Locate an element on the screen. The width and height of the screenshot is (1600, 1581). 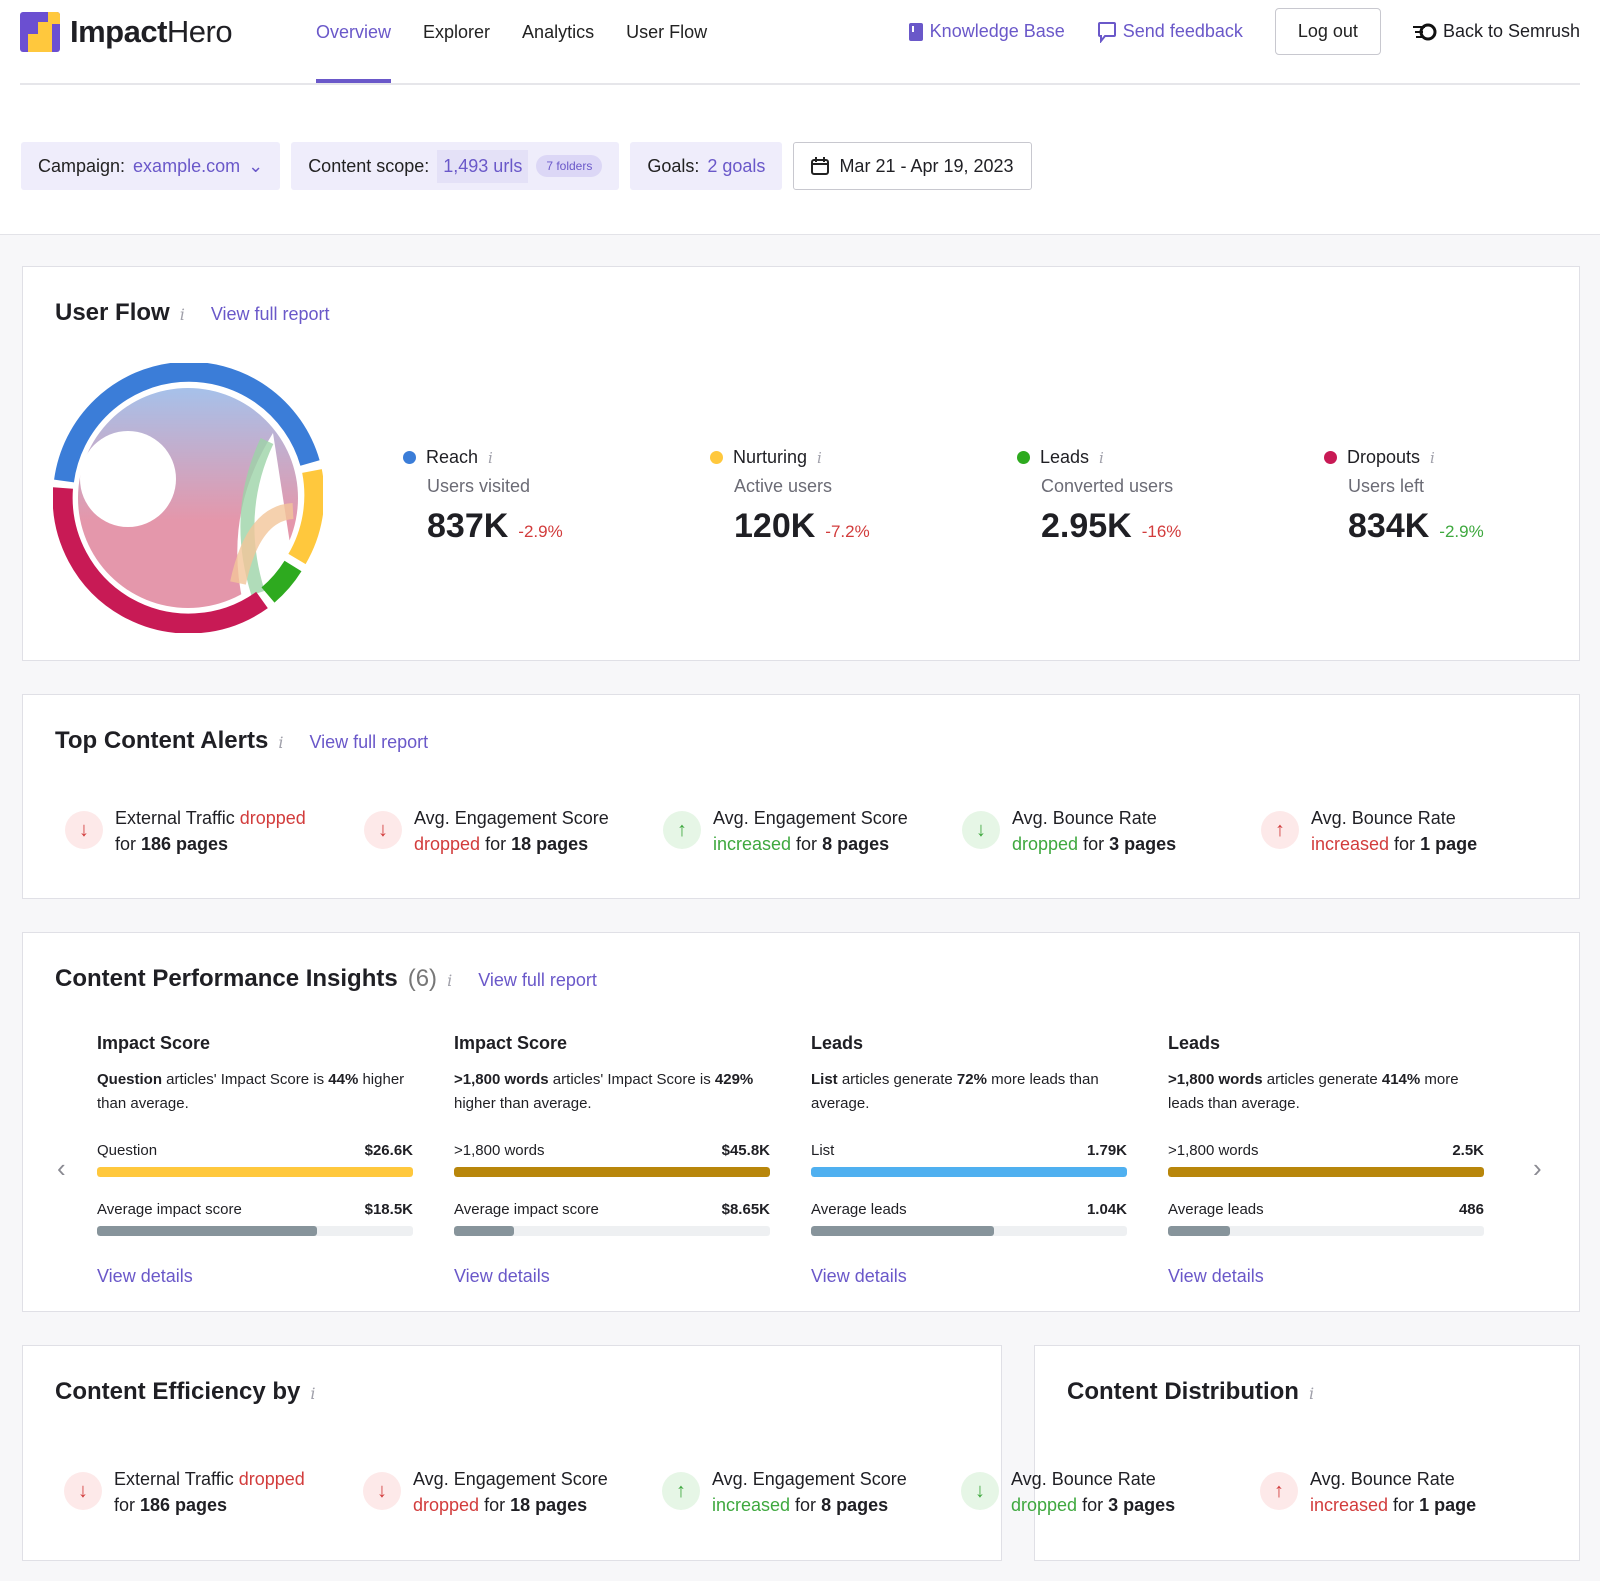
insights-count: (6) is located at coordinates (422, 978).